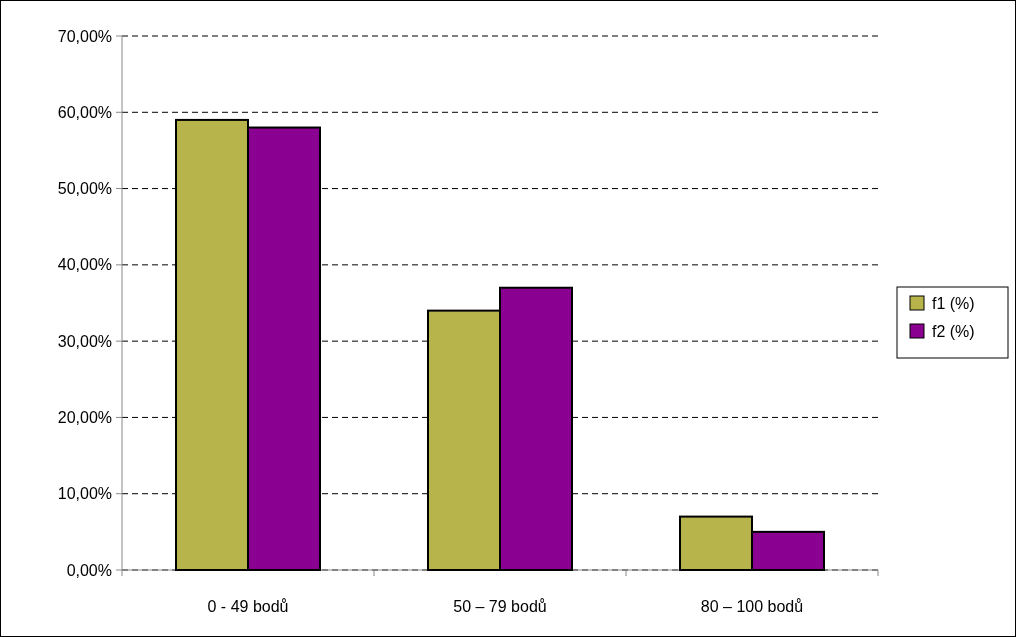  I want to click on y-tick-label: 20,00%, so click(84, 418).